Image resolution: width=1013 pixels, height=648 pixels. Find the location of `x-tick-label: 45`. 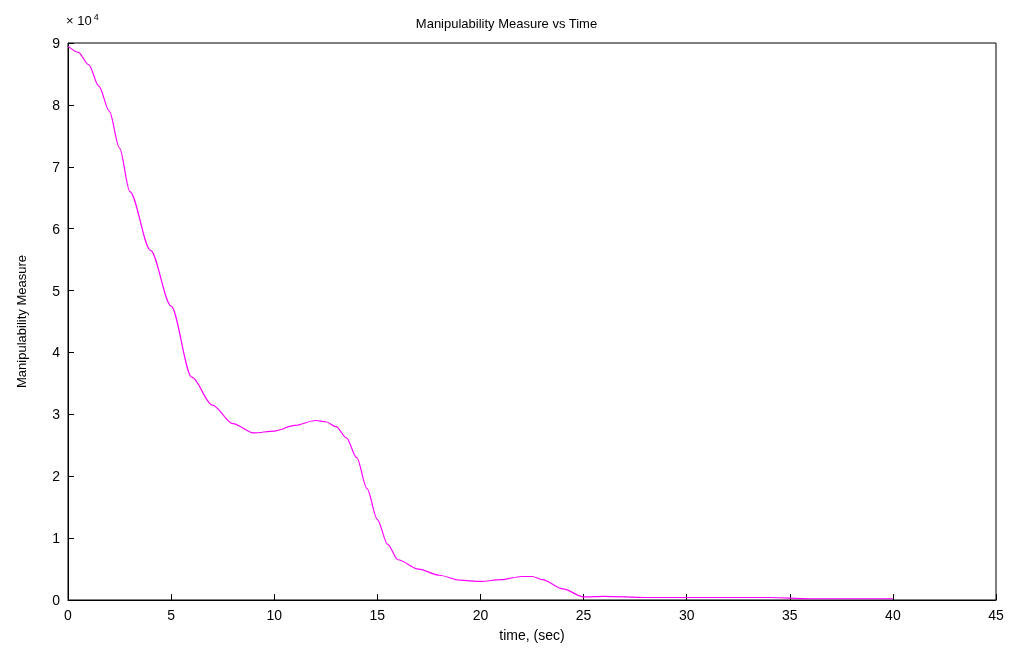

x-tick-label: 45 is located at coordinates (996, 615).